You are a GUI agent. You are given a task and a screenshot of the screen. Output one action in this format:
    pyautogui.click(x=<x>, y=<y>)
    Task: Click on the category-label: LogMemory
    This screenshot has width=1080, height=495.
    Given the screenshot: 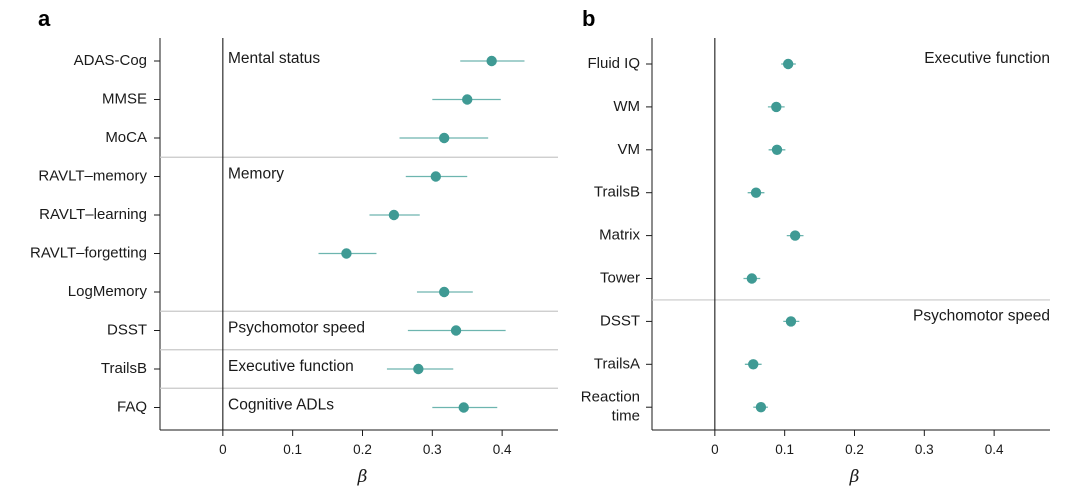 What is the action you would take?
    pyautogui.click(x=108, y=291)
    